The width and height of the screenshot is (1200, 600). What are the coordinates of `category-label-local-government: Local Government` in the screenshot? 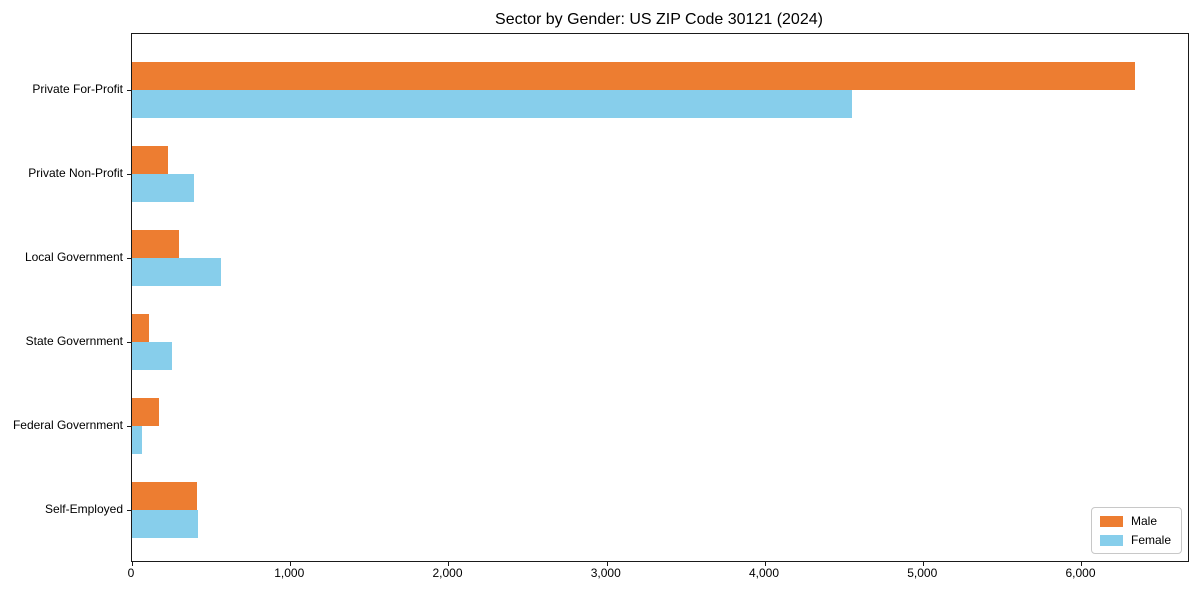 It's located at (73, 257).